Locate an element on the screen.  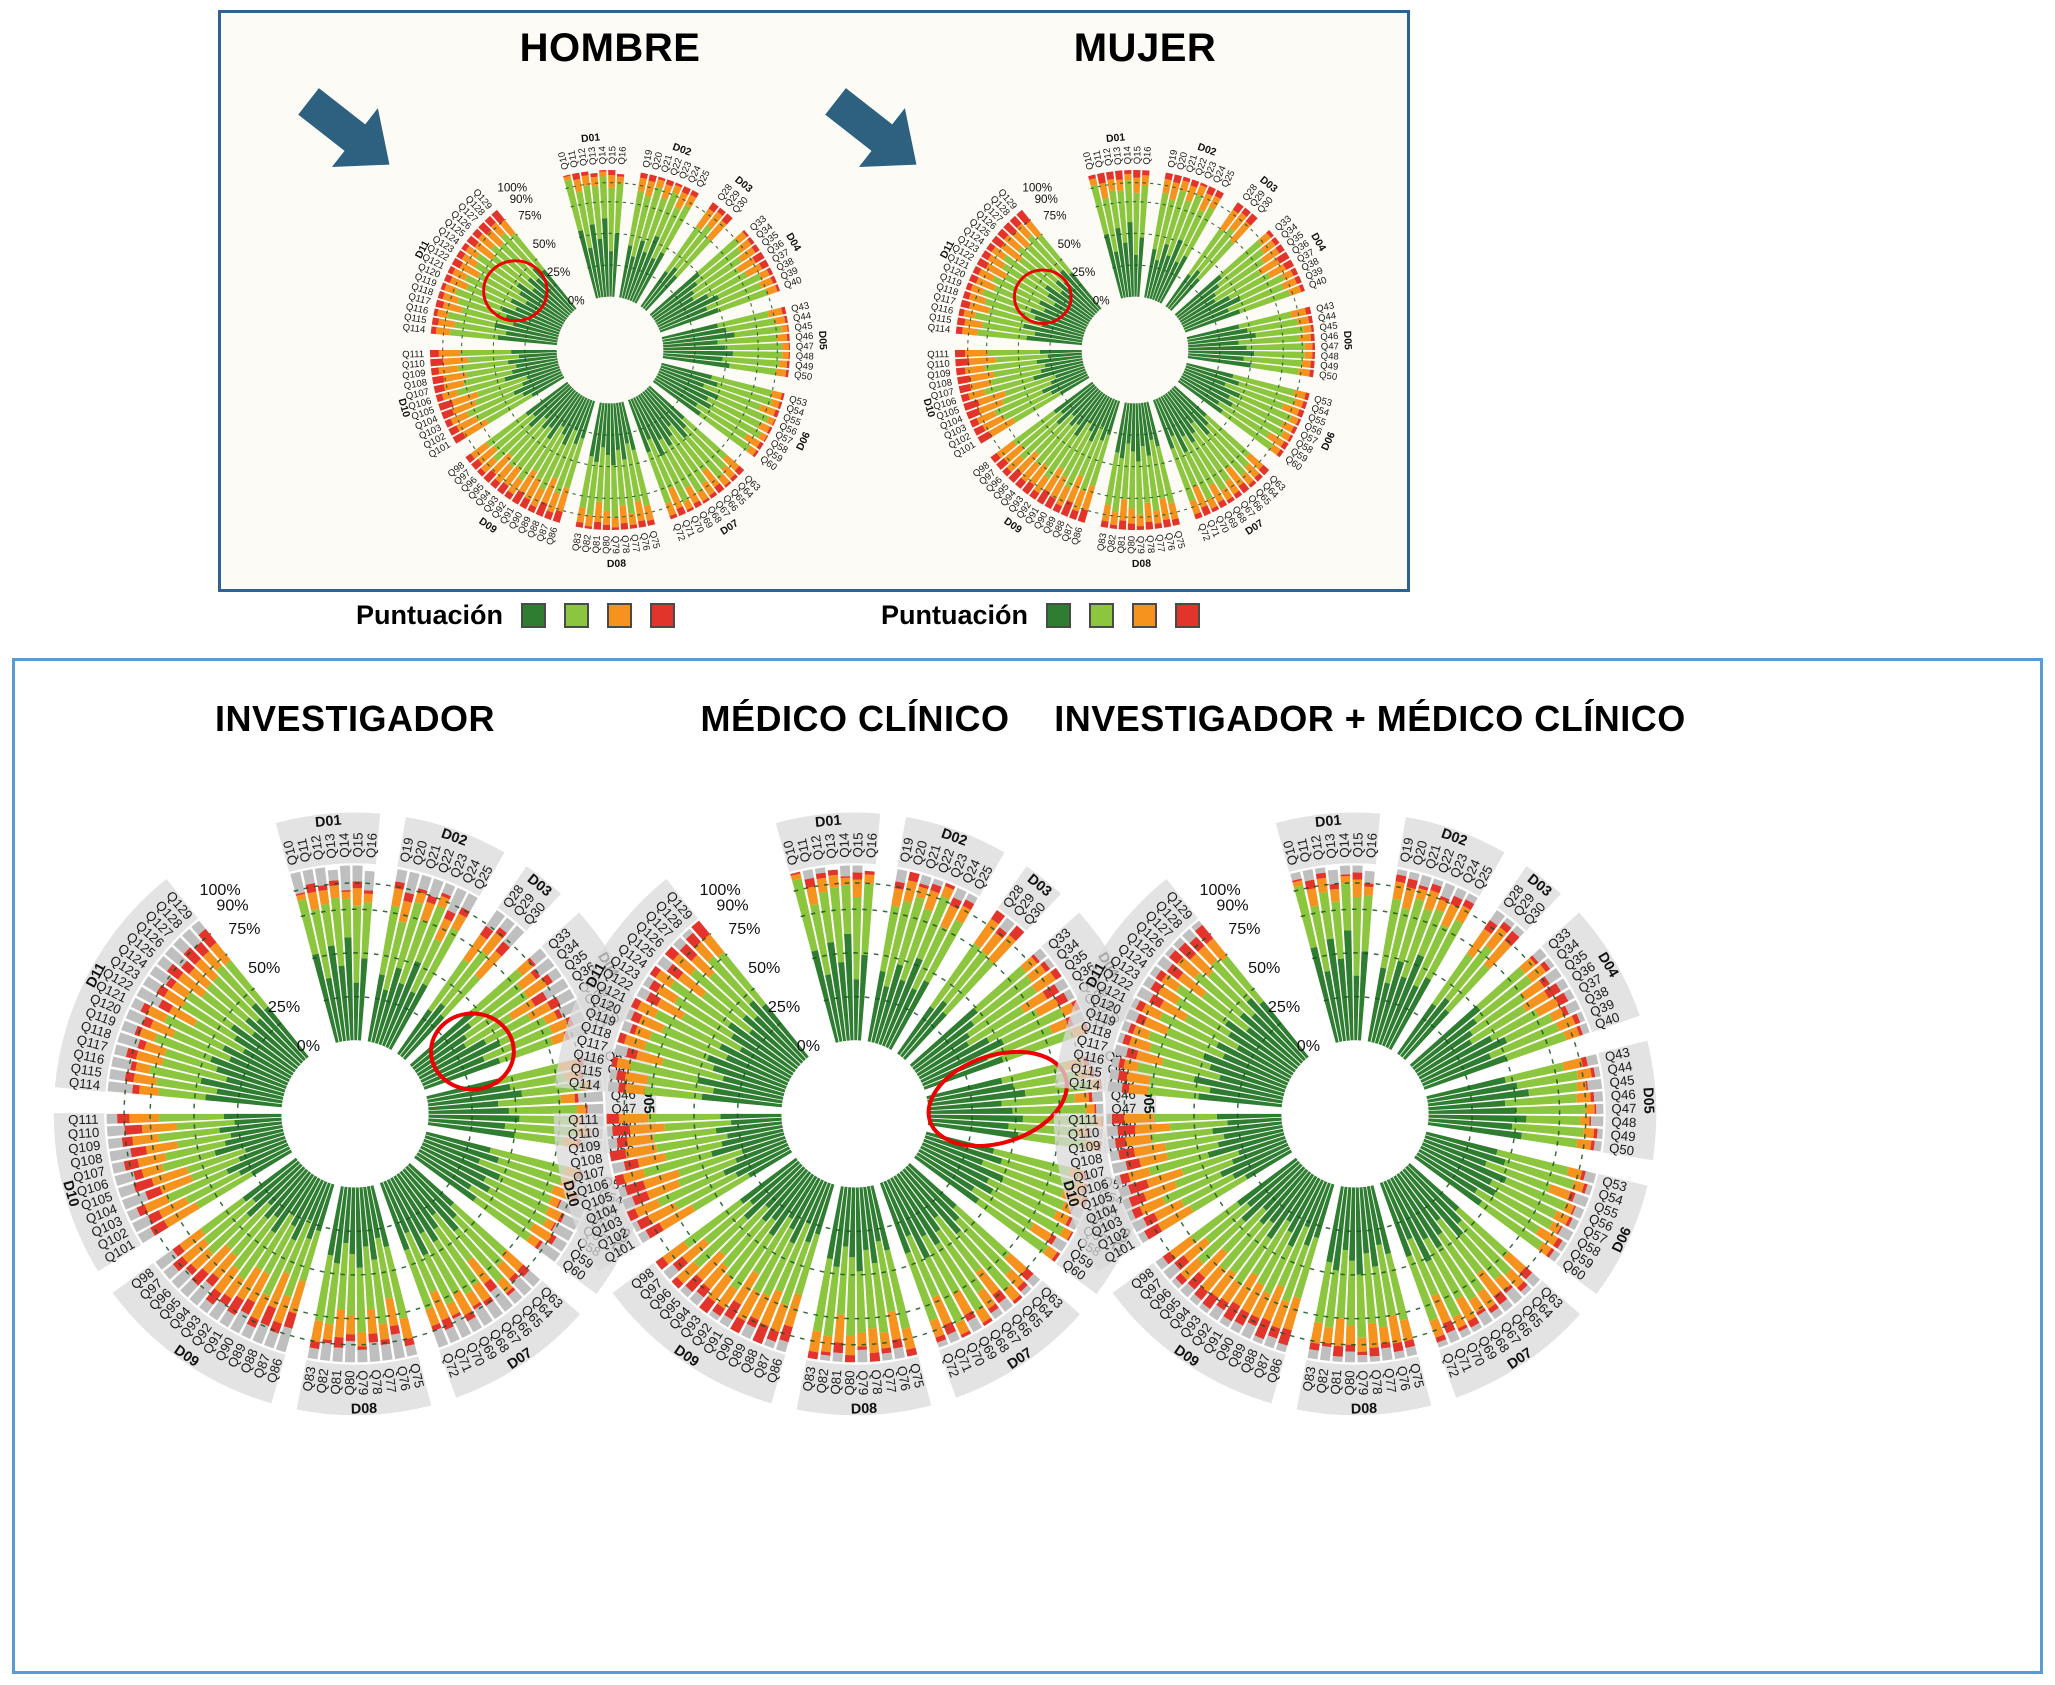
svg-text: Q75 is located at coordinates (417, 1376).